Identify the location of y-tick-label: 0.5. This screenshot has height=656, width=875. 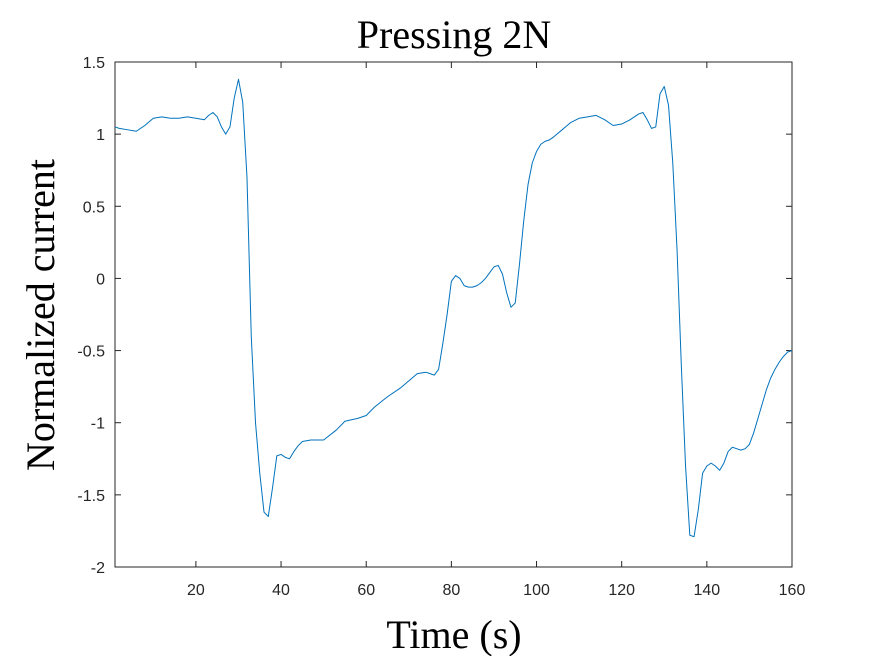
(94, 207).